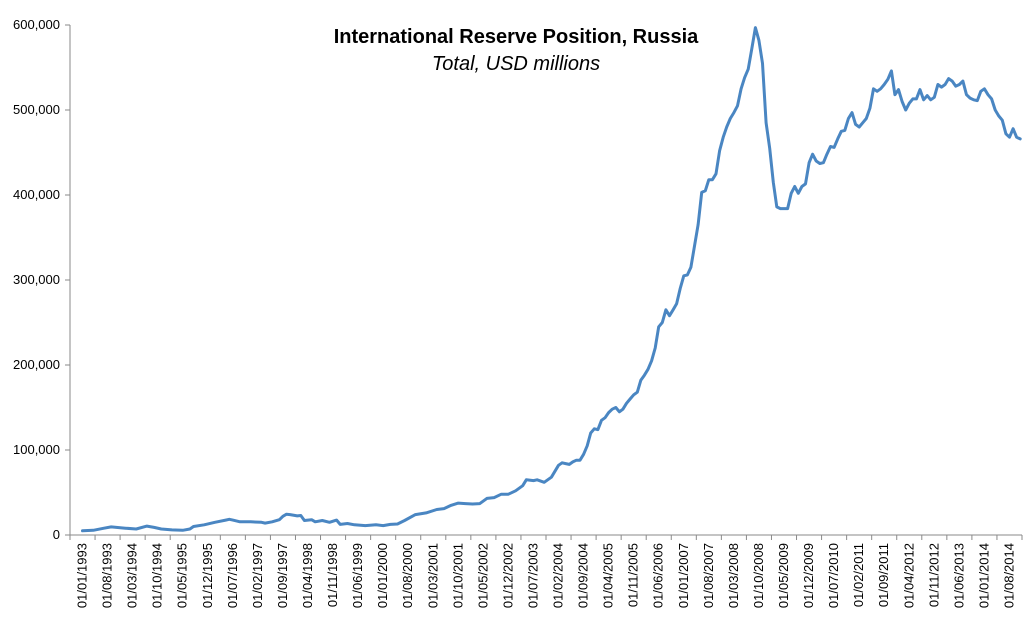  What do you see at coordinates (758, 575) in the screenshot?
I see `x-tick-label: 01/10/2008` at bounding box center [758, 575].